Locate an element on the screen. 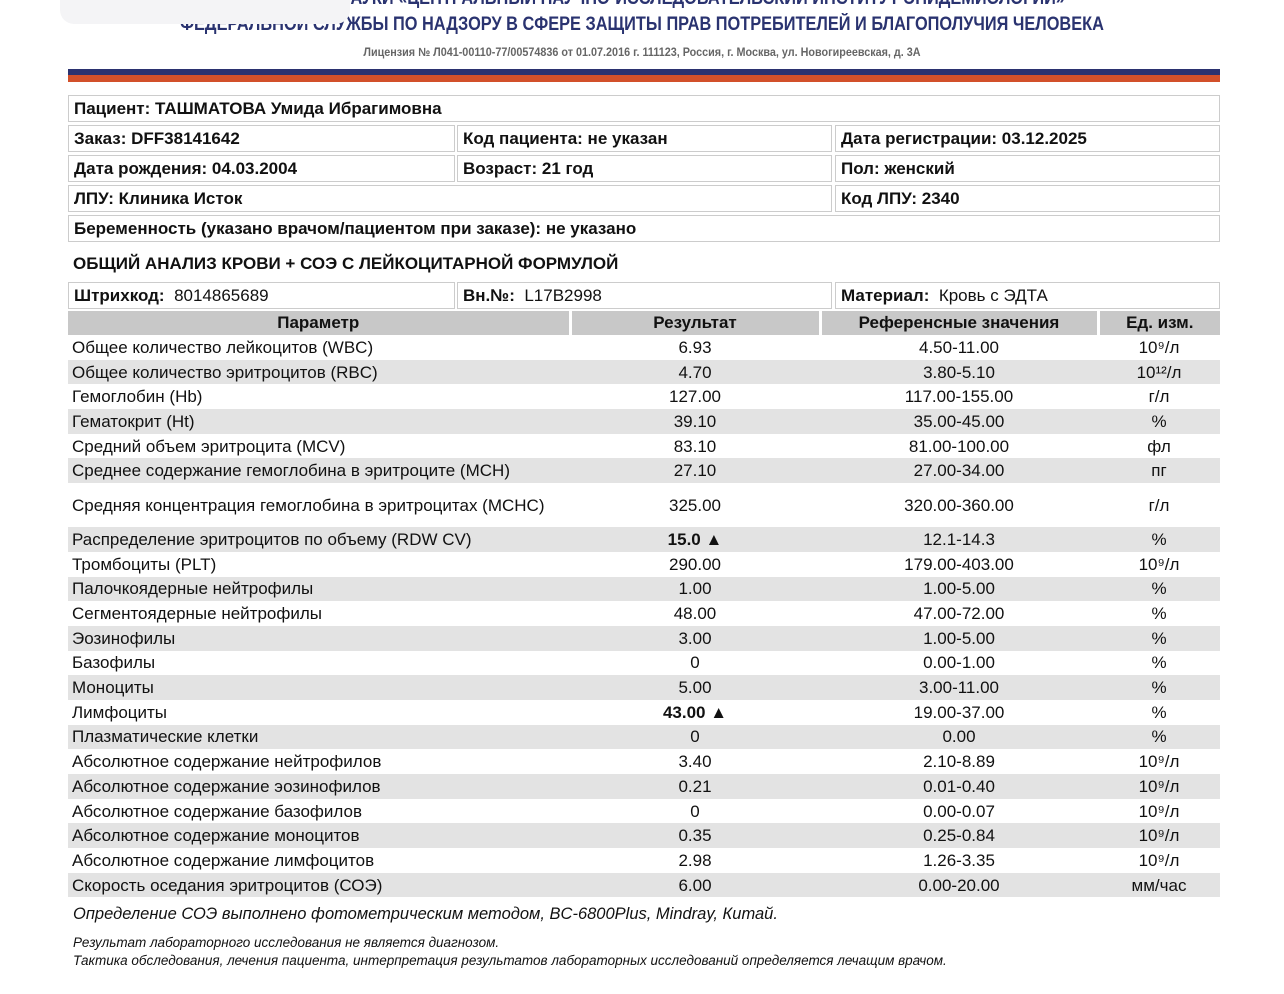  cell-unit: 10¹²/л is located at coordinates (1159, 372).